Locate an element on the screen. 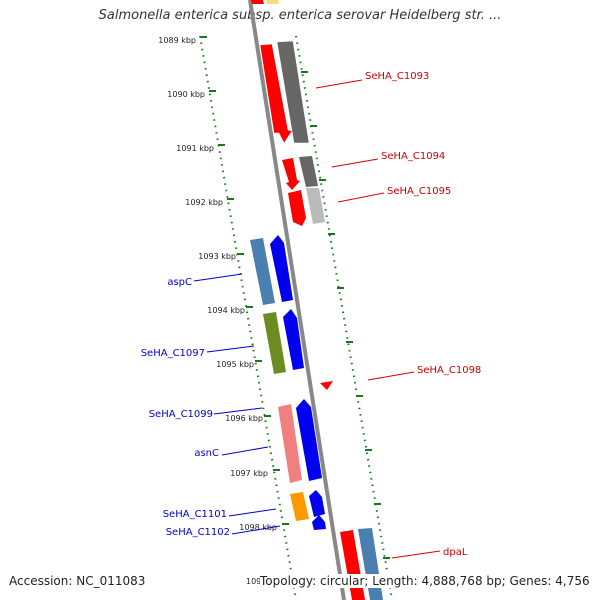  gene-feature-sehac1099 is located at coordinates (309, 440).